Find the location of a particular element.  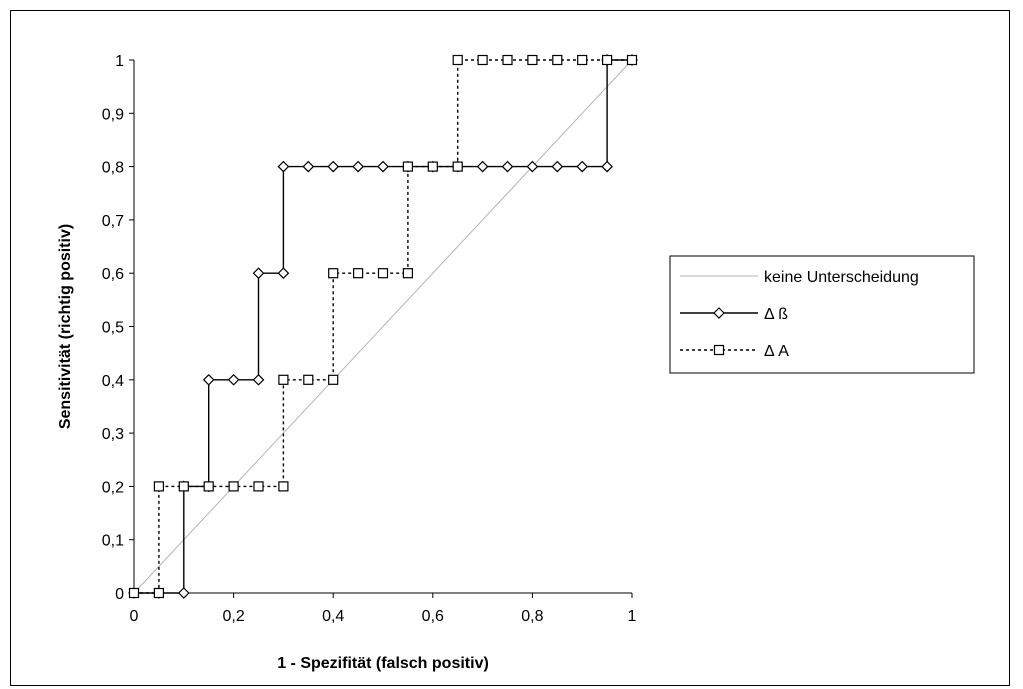

legend: keine Unterscheidung Δ ß Δ A is located at coordinates (822, 314).